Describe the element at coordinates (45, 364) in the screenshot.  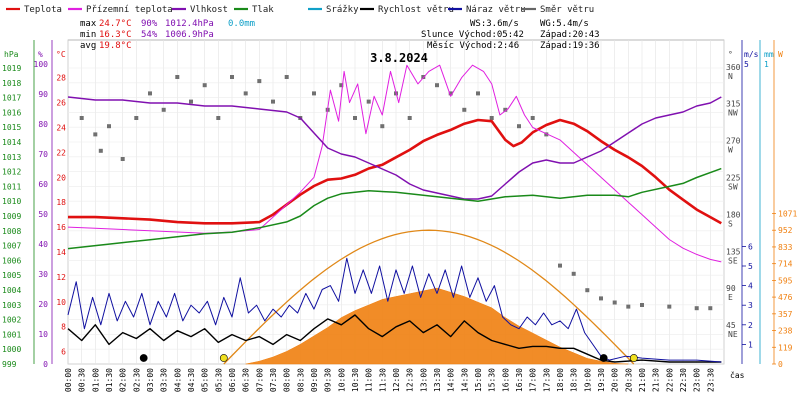
I see `pct-tick-label: 0` at that location.